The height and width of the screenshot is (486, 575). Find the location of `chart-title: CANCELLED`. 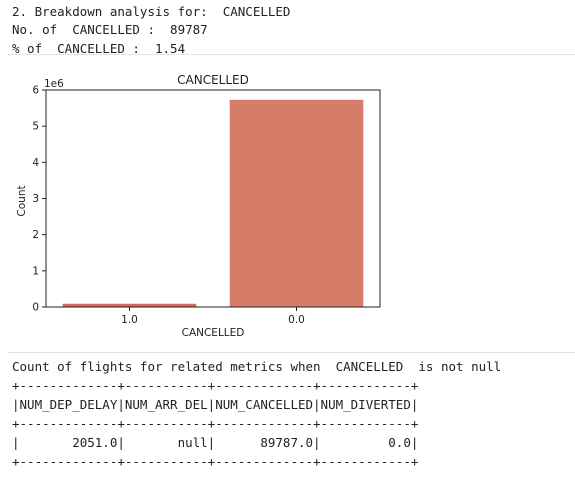

chart-title: CANCELLED is located at coordinates (213, 80).